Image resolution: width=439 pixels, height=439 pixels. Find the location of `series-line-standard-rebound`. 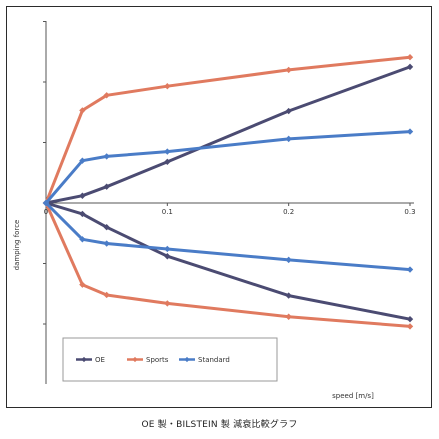

series-line-standard-rebound is located at coordinates (228, 167).